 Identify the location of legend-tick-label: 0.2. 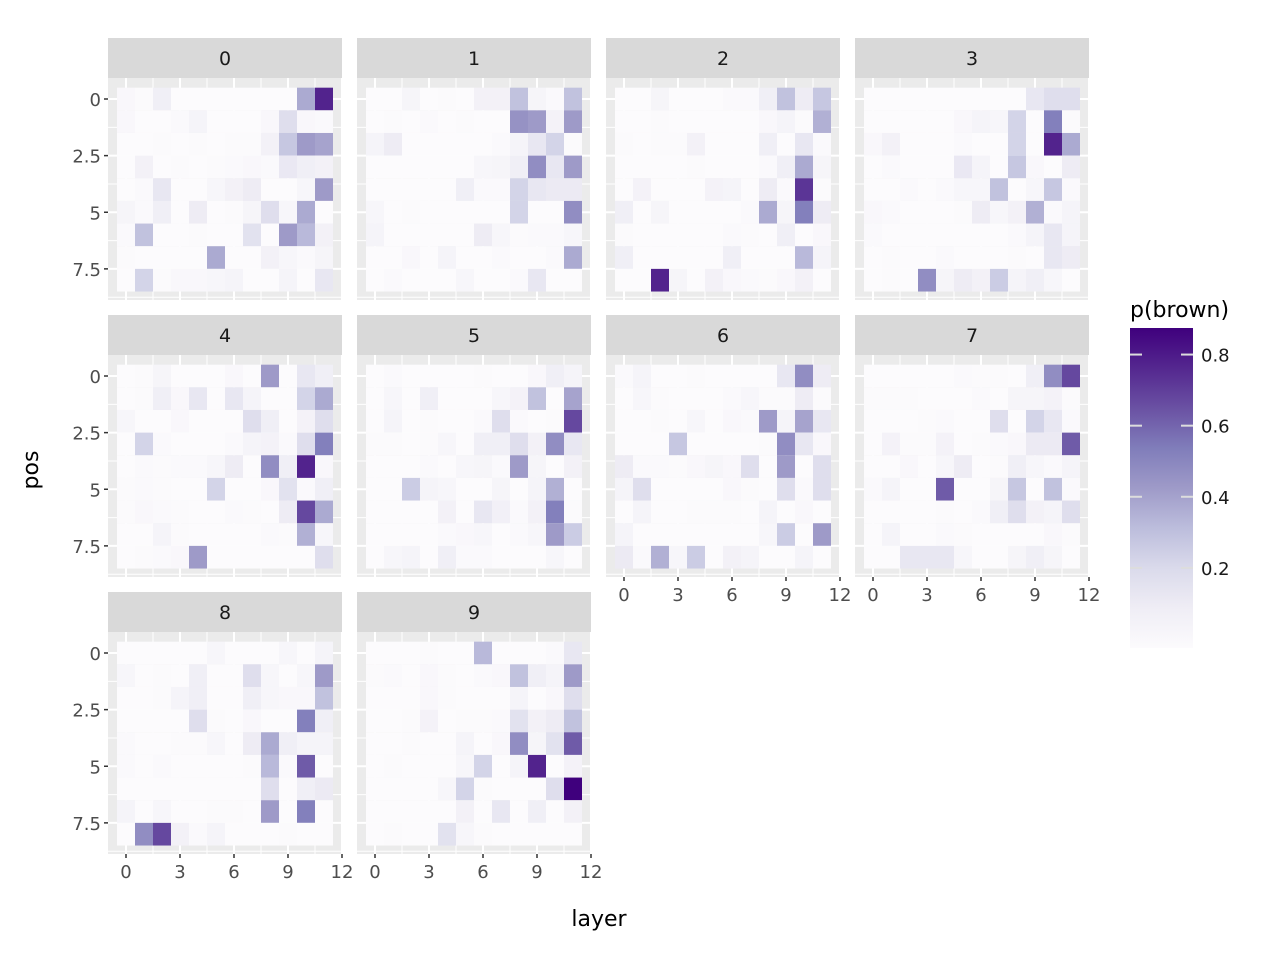
(1215, 569).